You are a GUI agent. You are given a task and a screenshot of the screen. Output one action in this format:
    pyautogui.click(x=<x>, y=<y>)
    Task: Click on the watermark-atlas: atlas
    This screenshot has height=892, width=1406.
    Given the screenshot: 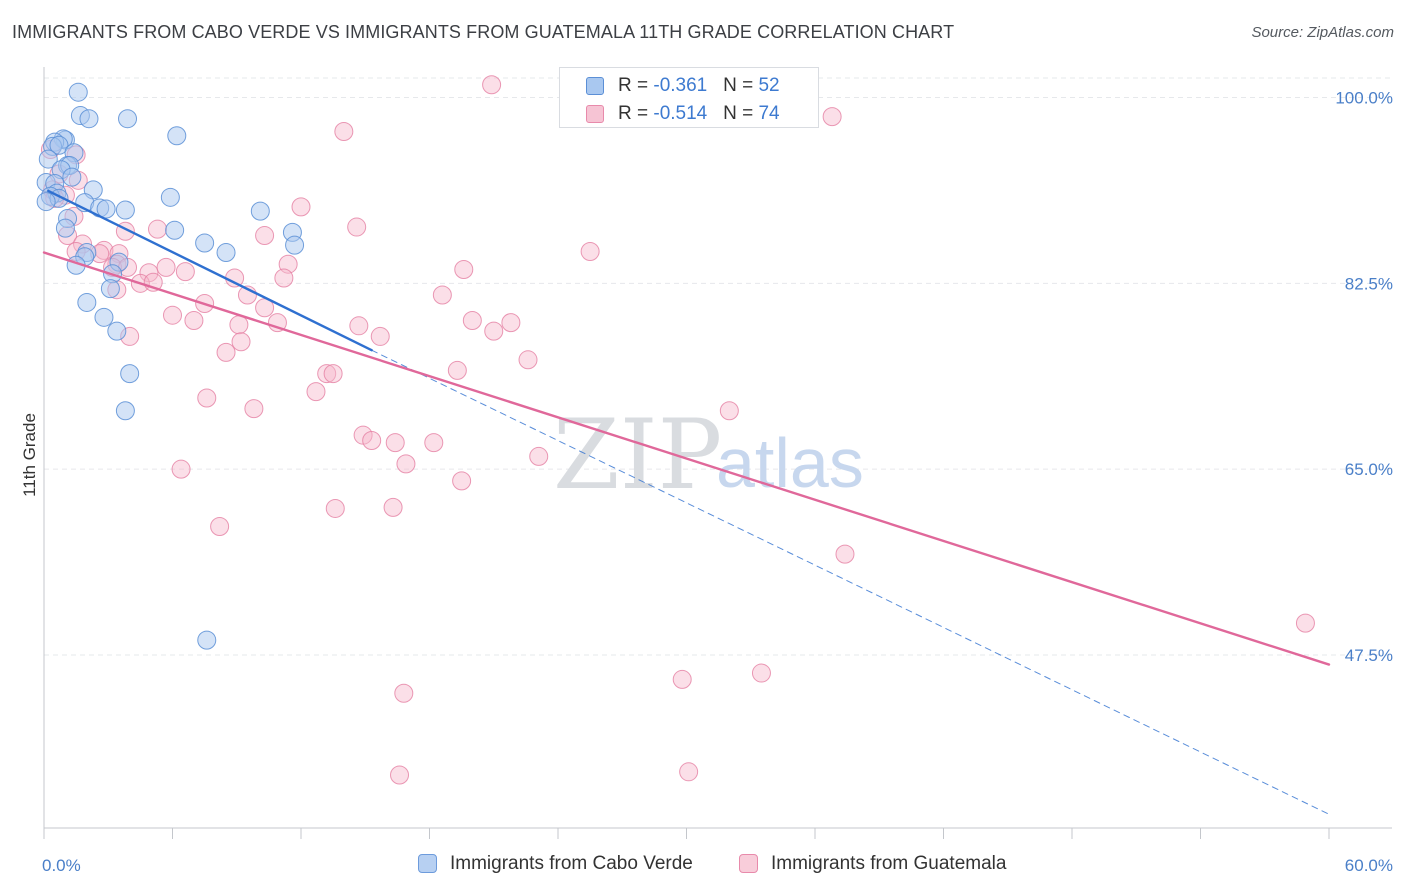 What is the action you would take?
    pyautogui.click(x=790, y=463)
    